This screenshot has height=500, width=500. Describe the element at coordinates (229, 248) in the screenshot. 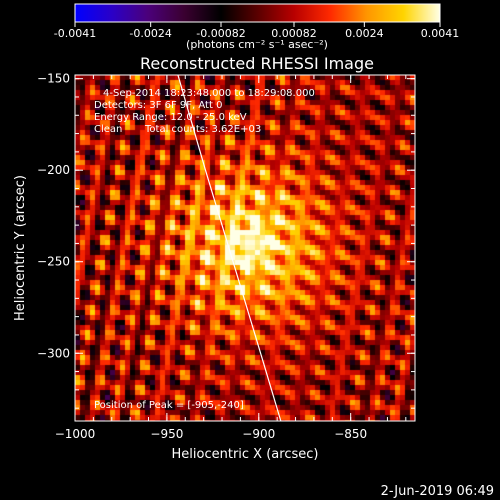

I see `solar-limb-line` at that location.